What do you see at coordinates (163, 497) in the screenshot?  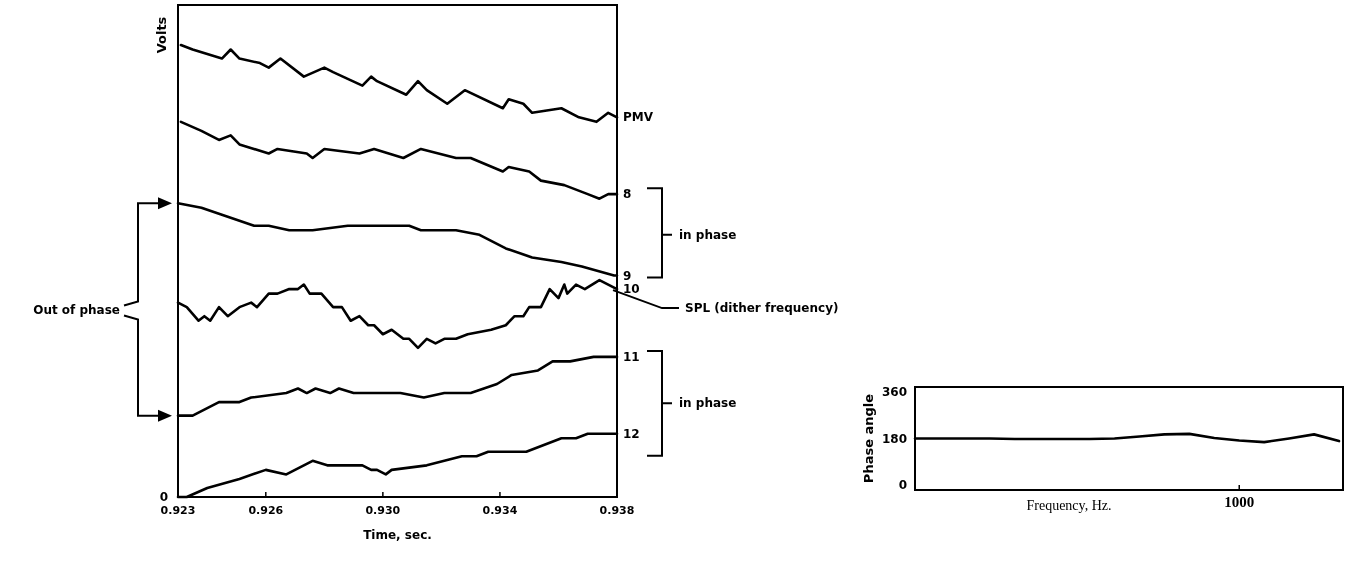 I see `text: 0` at bounding box center [163, 497].